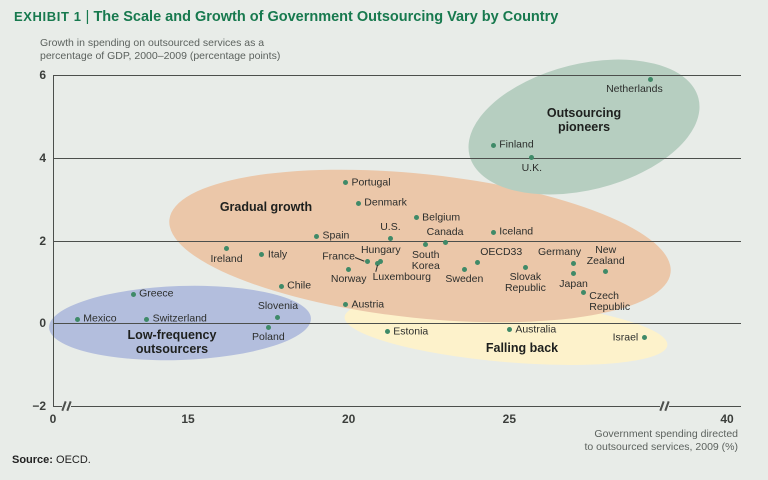 This screenshot has height=480, width=768. What do you see at coordinates (348, 279) in the screenshot?
I see `point-label: Norway` at bounding box center [348, 279].